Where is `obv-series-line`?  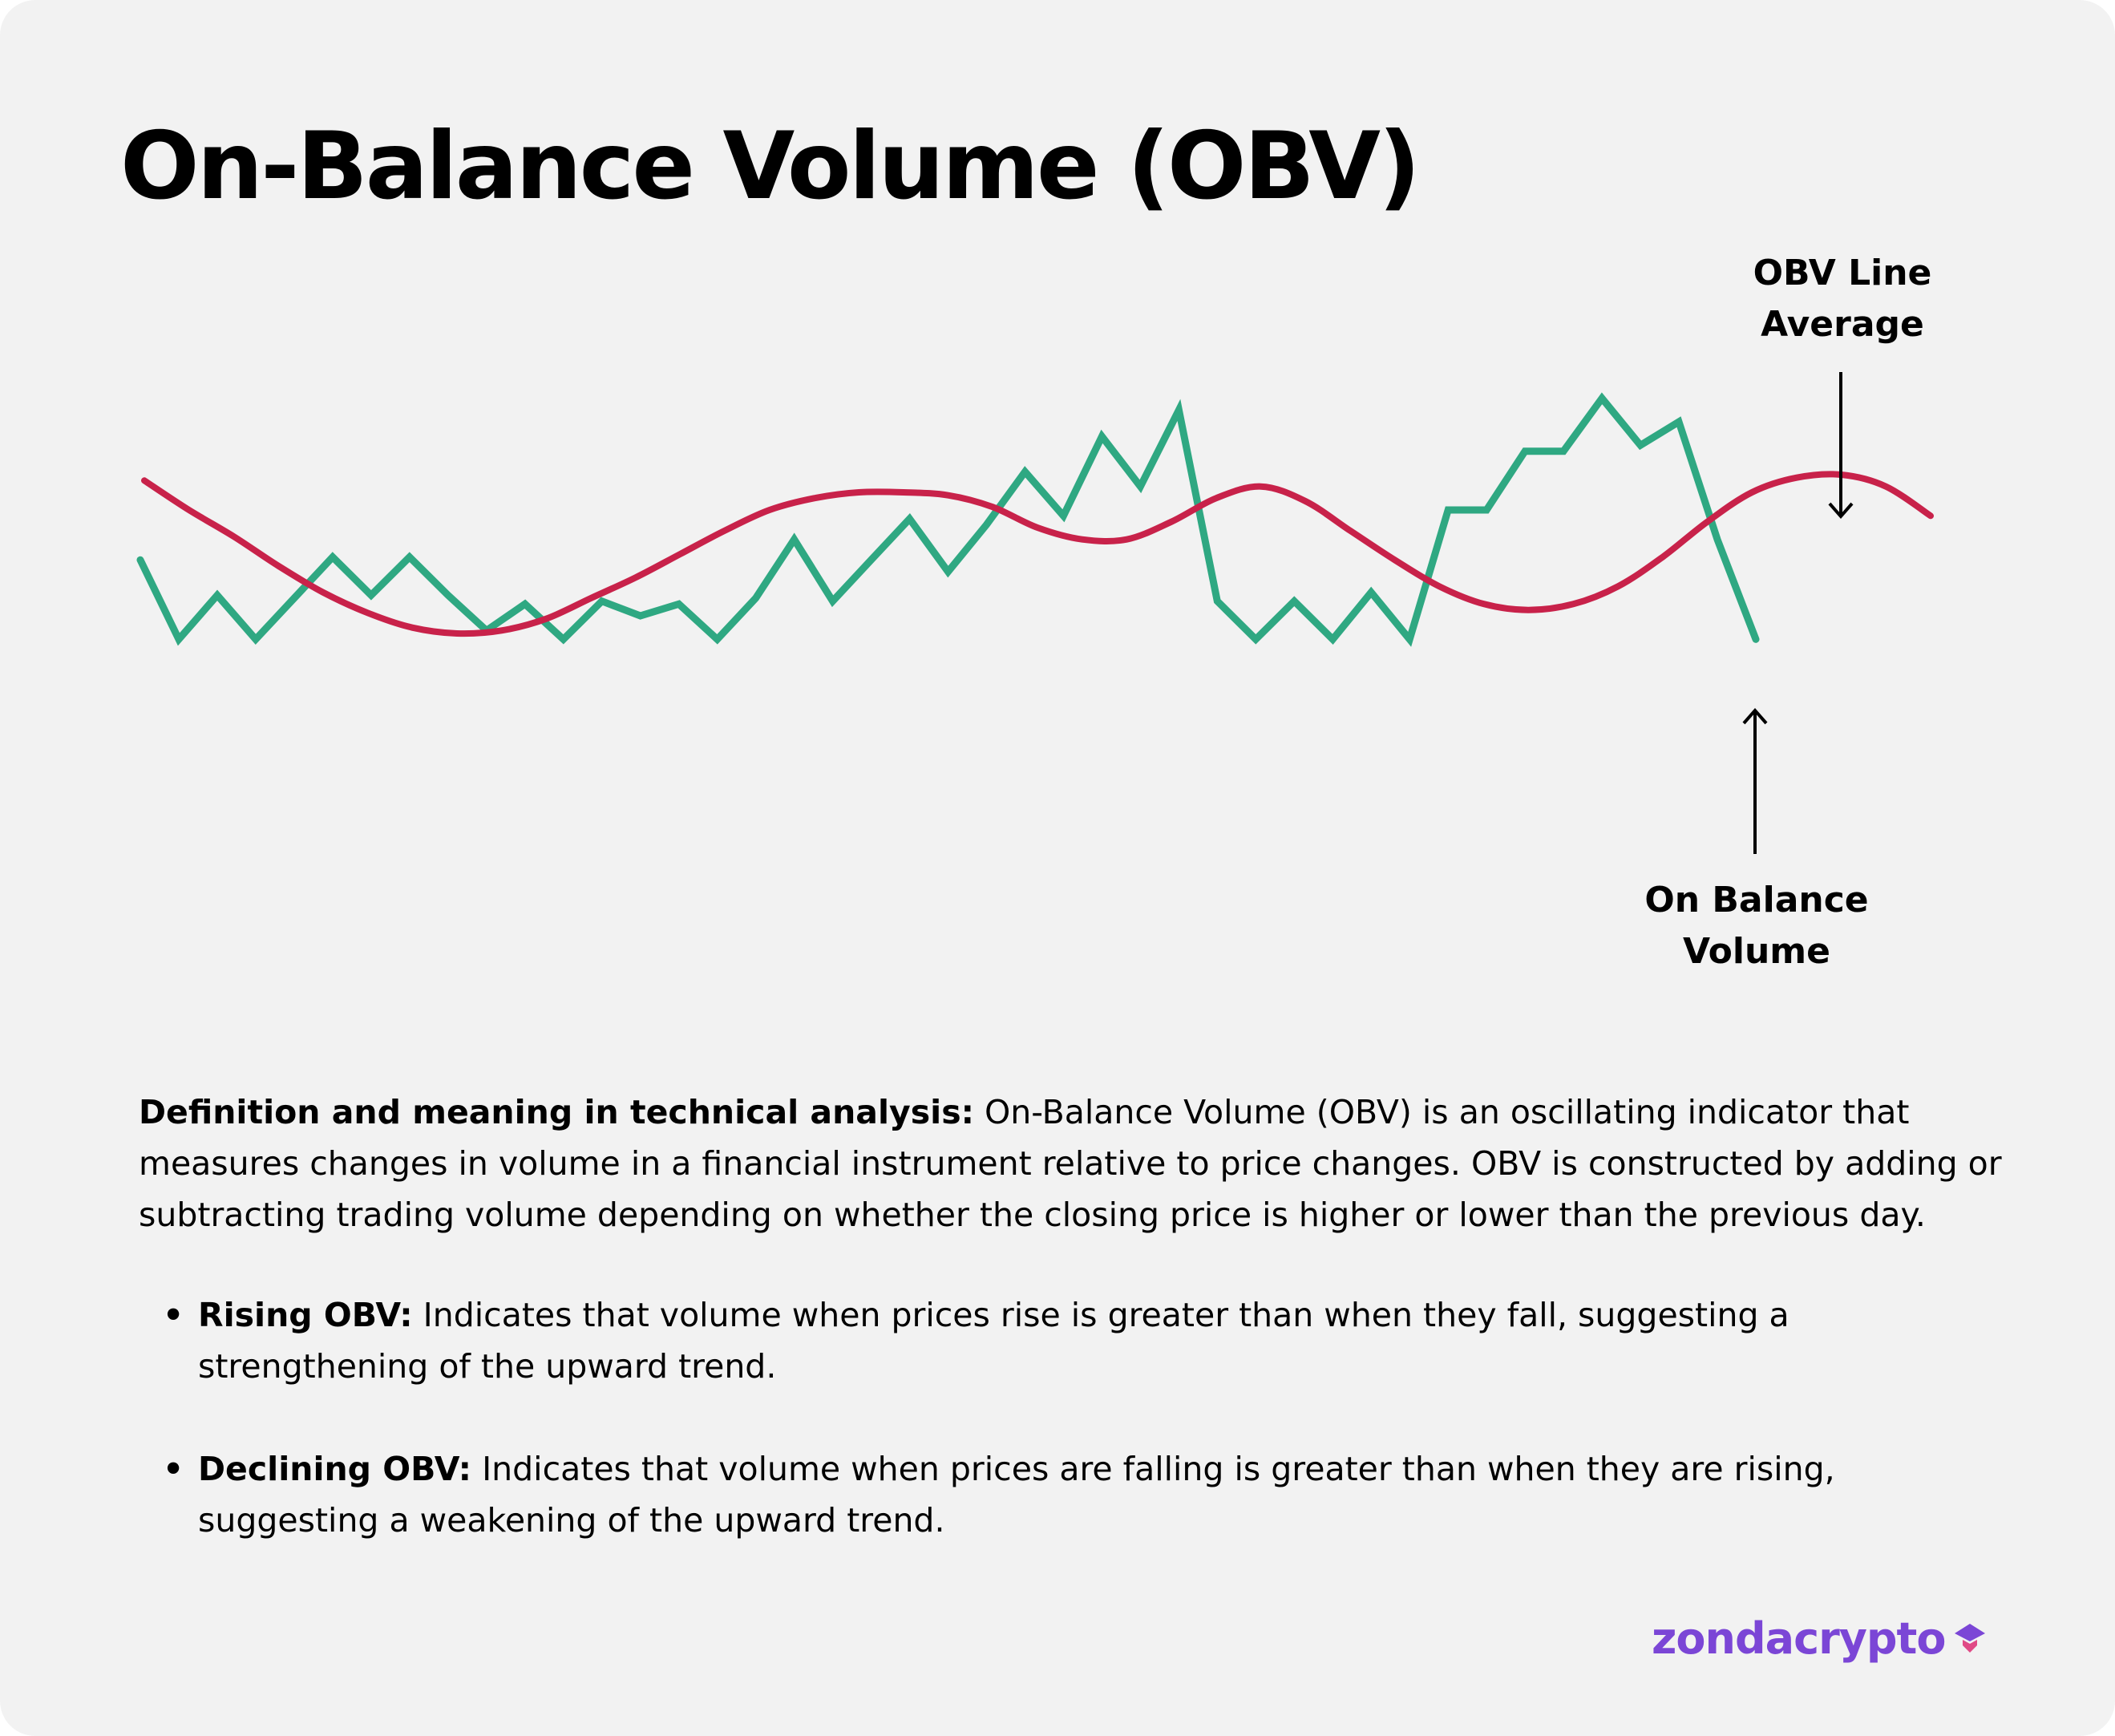
obv-series-line is located at coordinates (948, 519).